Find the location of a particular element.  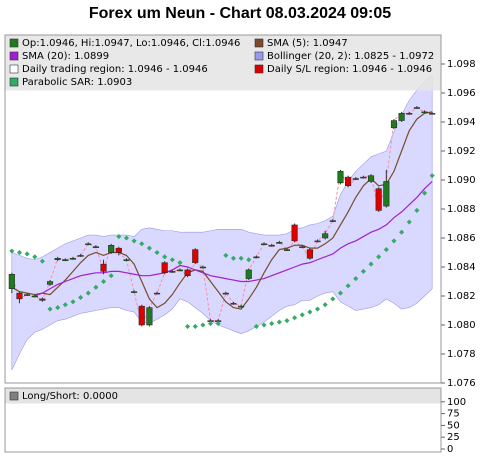

legend-label: Bollinger (20, 2): 1.0825 - 1.0972 is located at coordinates (350, 56).